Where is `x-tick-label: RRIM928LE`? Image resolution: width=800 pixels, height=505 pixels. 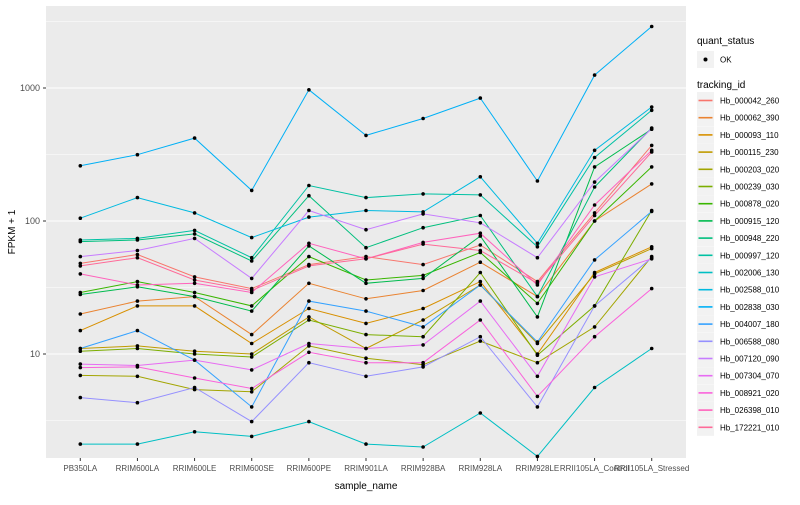
x-tick-label: RRIM928LE is located at coordinates (538, 468).